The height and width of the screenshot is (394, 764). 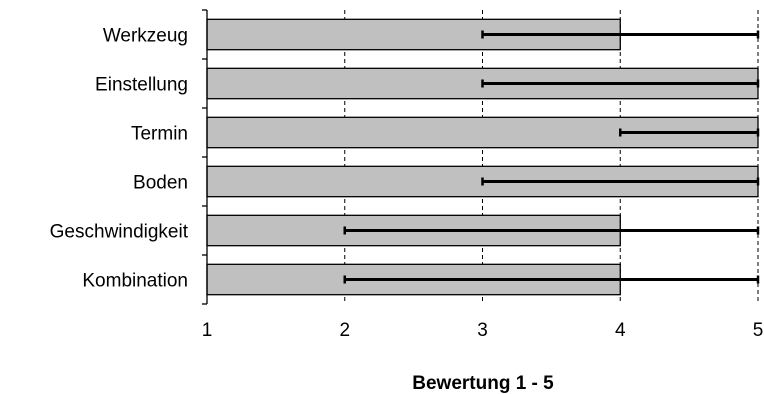 I want to click on x-tick-label: 4, so click(x=620, y=330).